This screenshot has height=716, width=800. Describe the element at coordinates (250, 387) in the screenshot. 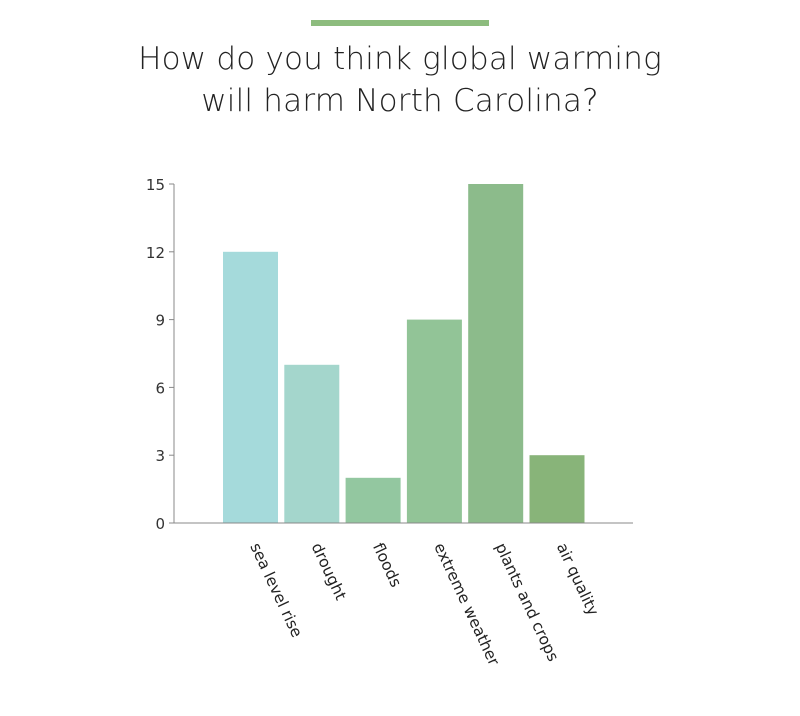

I see `bar-sea-level-rise` at that location.